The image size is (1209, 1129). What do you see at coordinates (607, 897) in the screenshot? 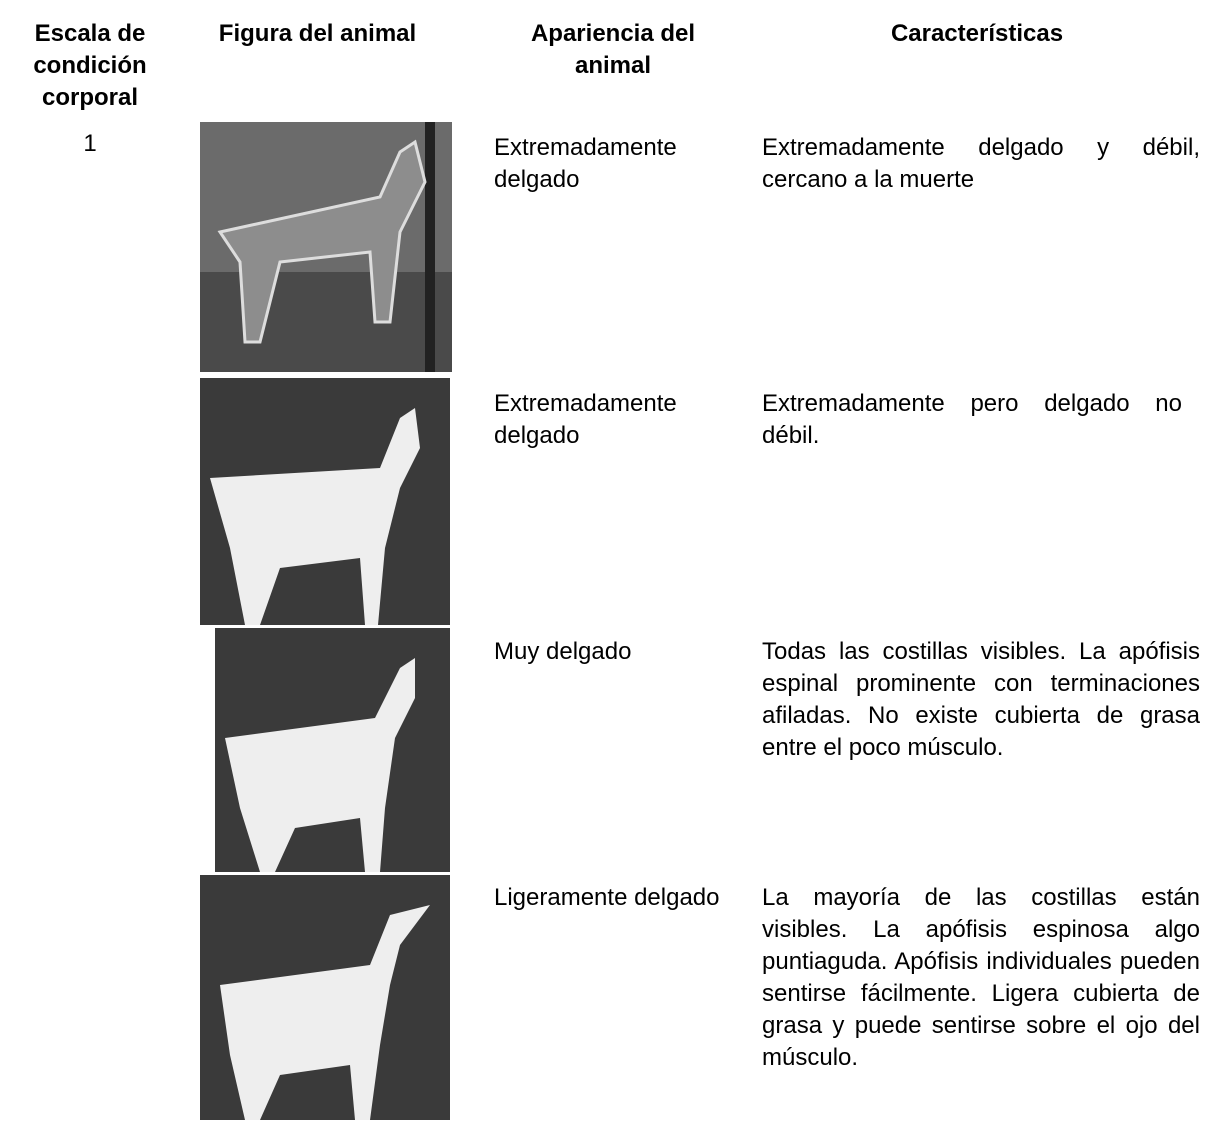
I see `appearance: Ligeramente delgado` at bounding box center [607, 897].